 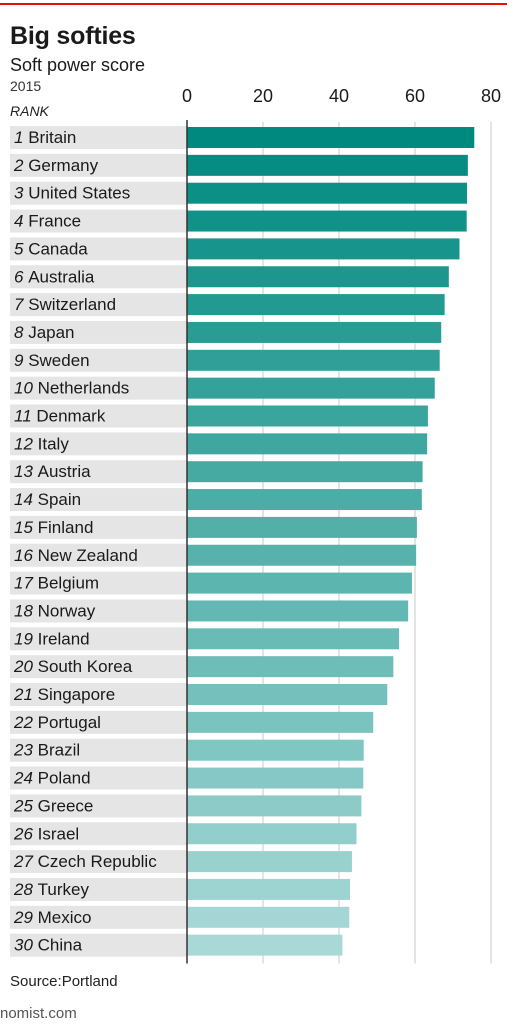 What do you see at coordinates (64, 778) in the screenshot?
I see `country-name: Poland` at bounding box center [64, 778].